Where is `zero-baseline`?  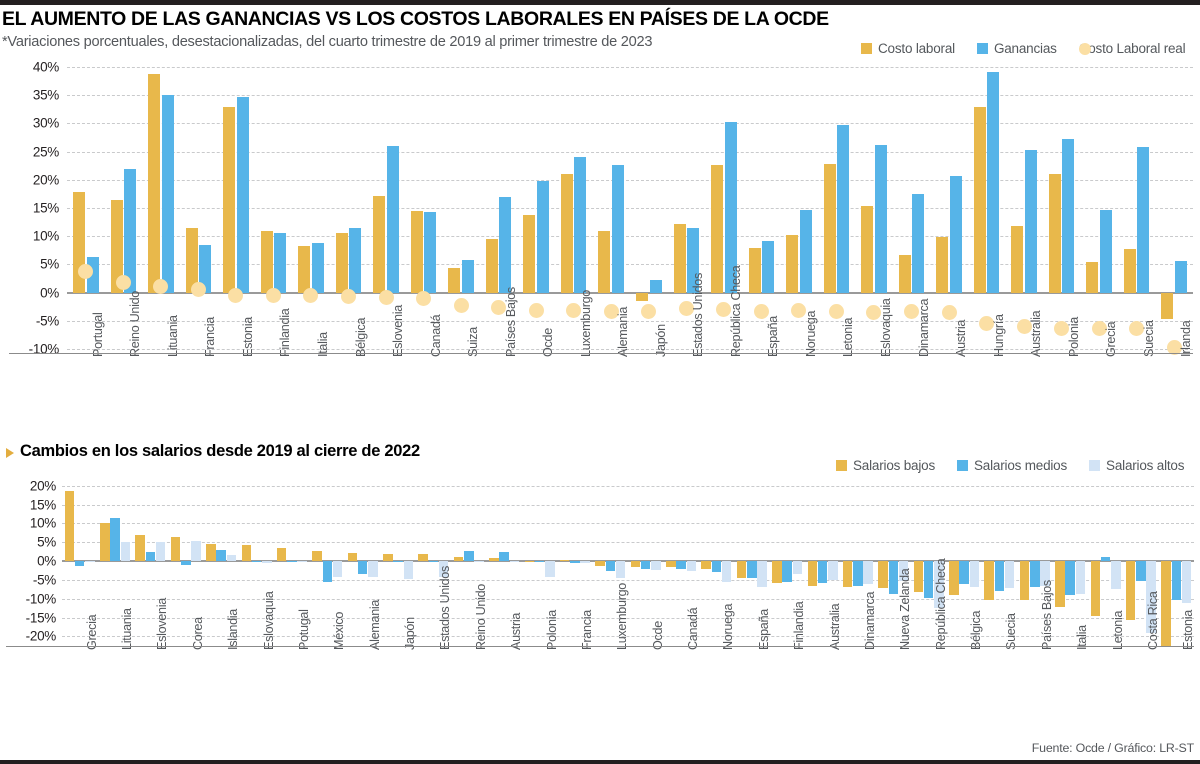 zero-baseline is located at coordinates (628, 561).